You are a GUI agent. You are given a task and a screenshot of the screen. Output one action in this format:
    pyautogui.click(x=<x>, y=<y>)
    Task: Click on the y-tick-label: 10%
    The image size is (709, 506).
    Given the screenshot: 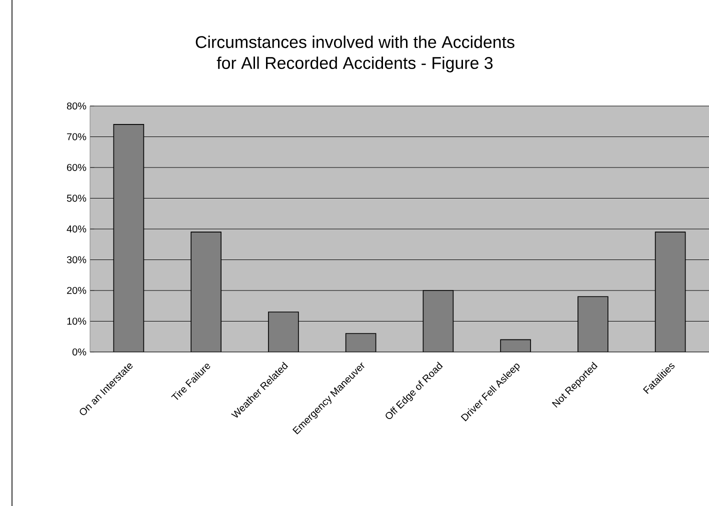 What is the action you would take?
    pyautogui.click(x=76, y=321)
    